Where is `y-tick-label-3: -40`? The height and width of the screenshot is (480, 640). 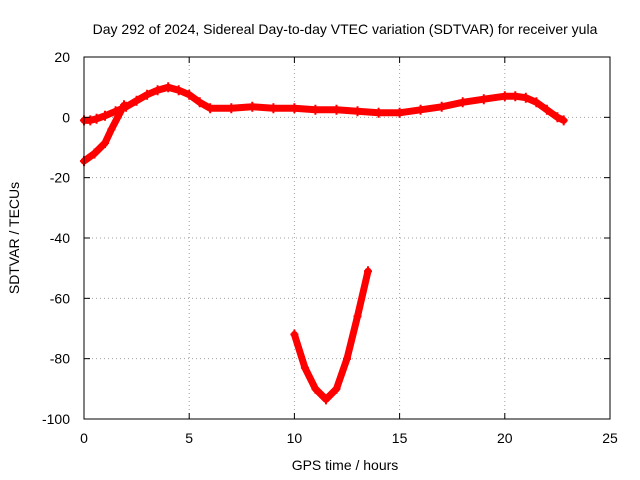 y-tick-label-3: -40 is located at coordinates (60, 238).